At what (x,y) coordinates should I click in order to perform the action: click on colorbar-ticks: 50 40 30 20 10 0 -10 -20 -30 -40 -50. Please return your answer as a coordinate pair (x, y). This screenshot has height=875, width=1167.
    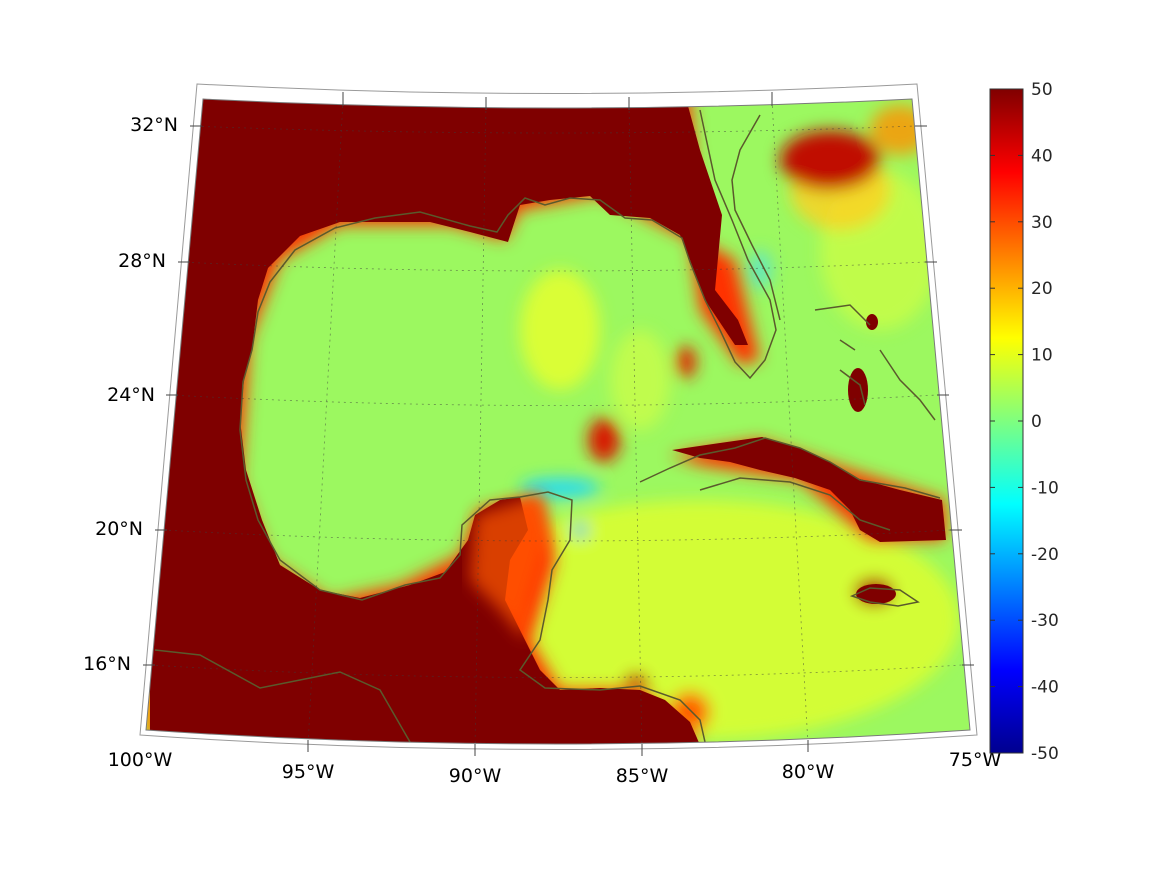
    Looking at the image, I should click on (1024, 422).